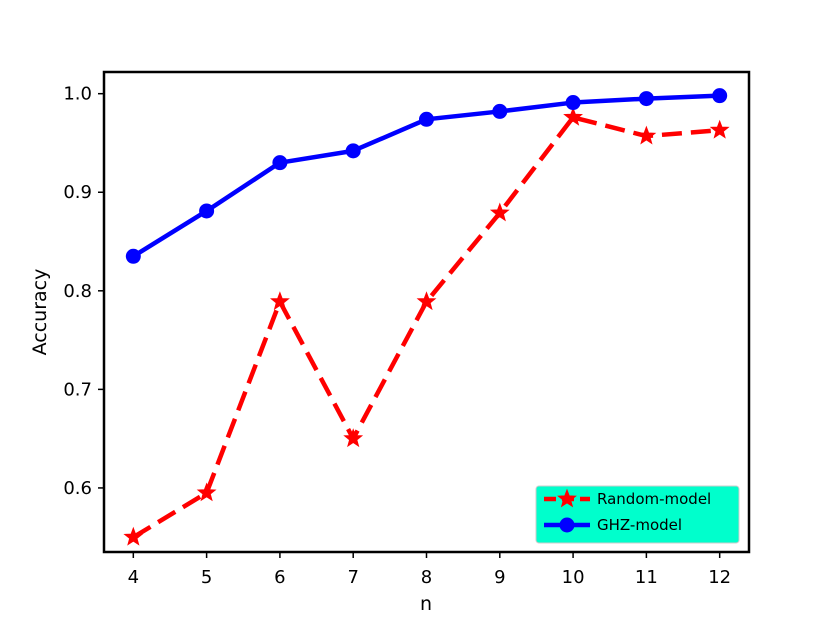 Image resolution: width=830 pixels, height=622 pixels. I want to click on y-tick-label: 0.9, so click(77, 192).